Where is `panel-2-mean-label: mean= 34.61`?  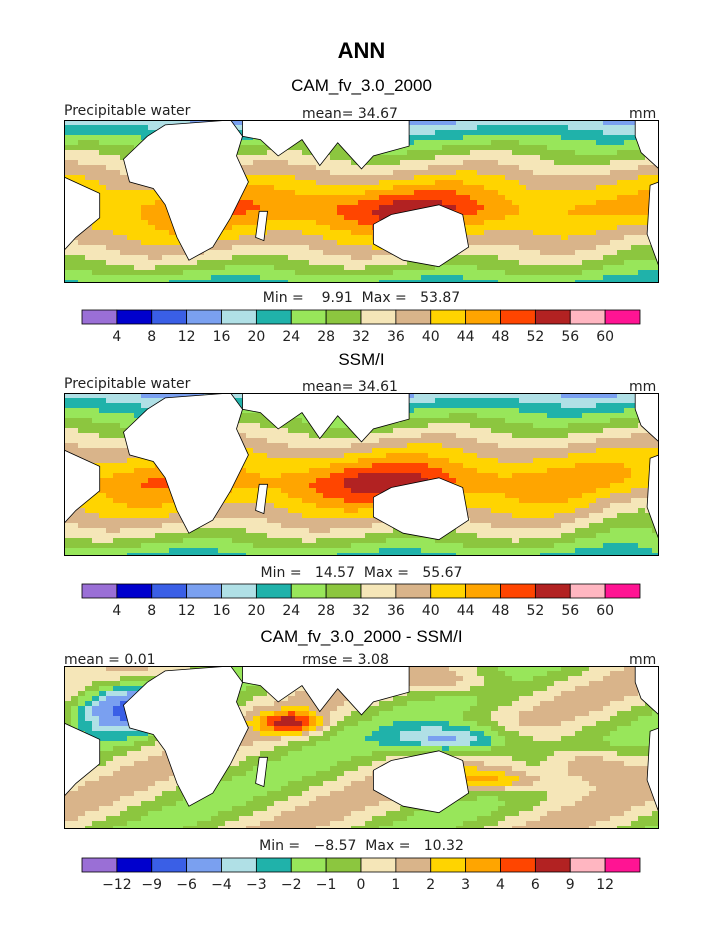 panel-2-mean-label: mean= 34.61 is located at coordinates (350, 387).